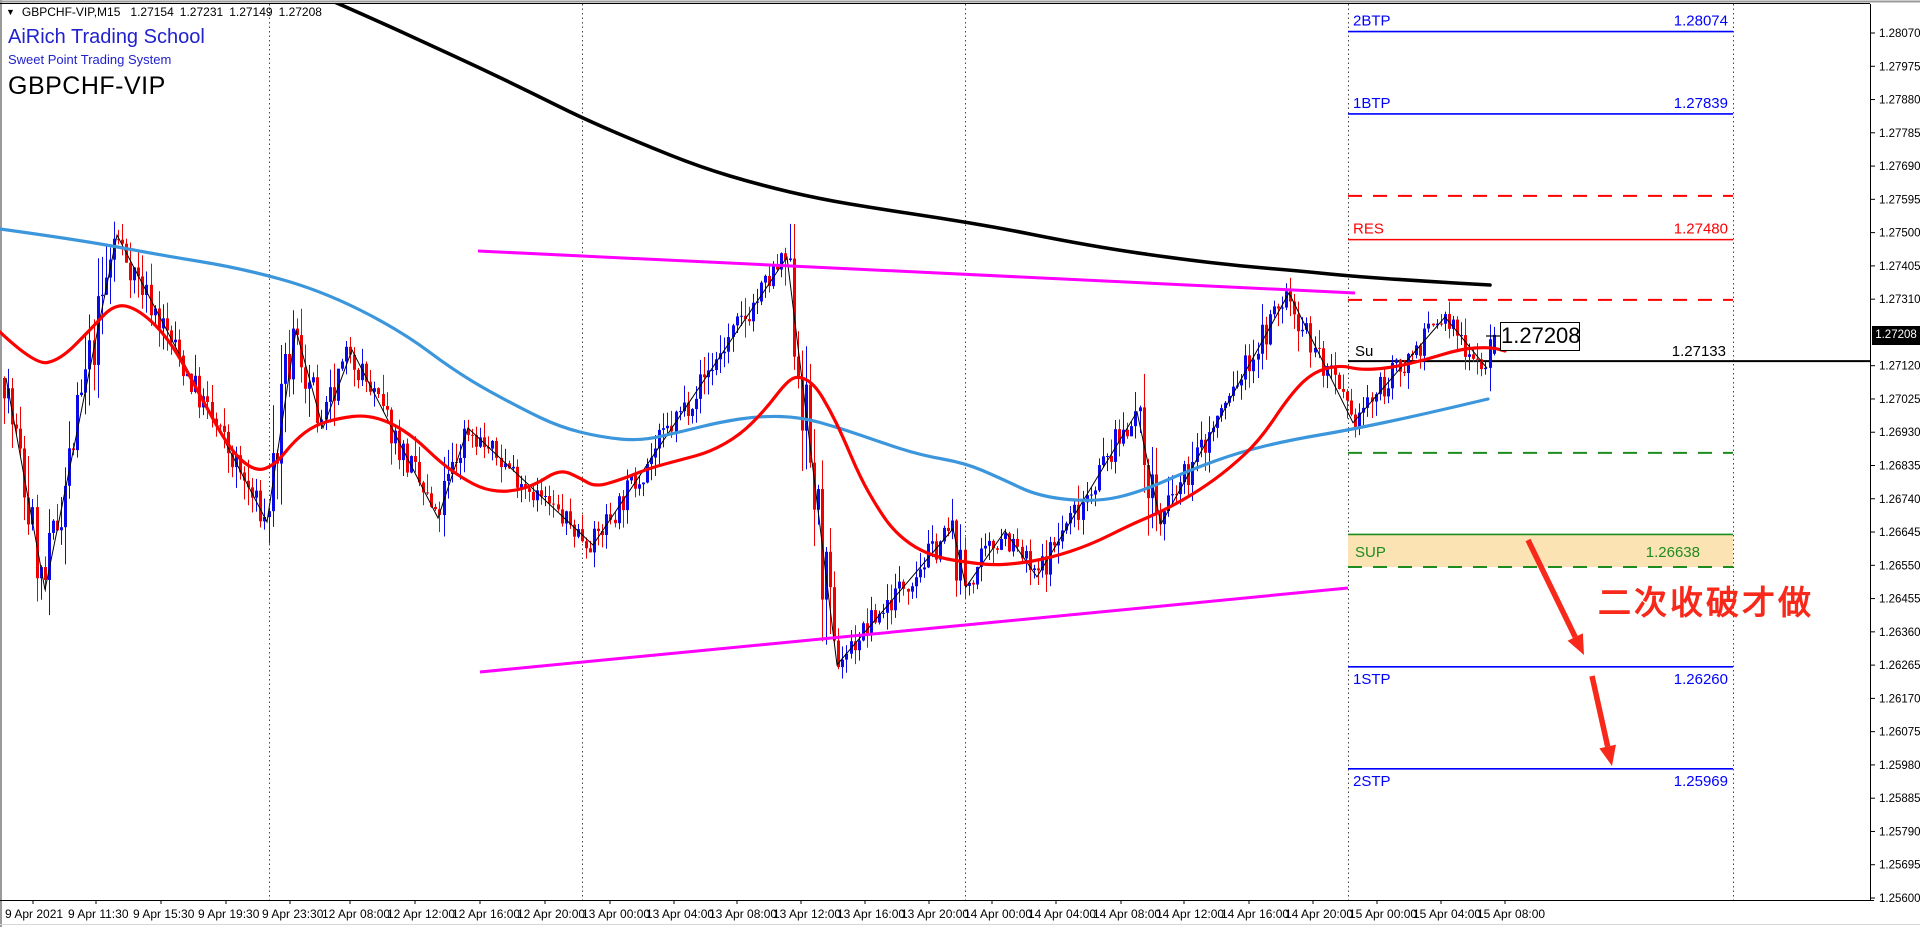 This screenshot has height=927, width=1920. What do you see at coordinates (1673, 552) in the screenshot?
I see `level-value-SUP: 1.26638` at bounding box center [1673, 552].